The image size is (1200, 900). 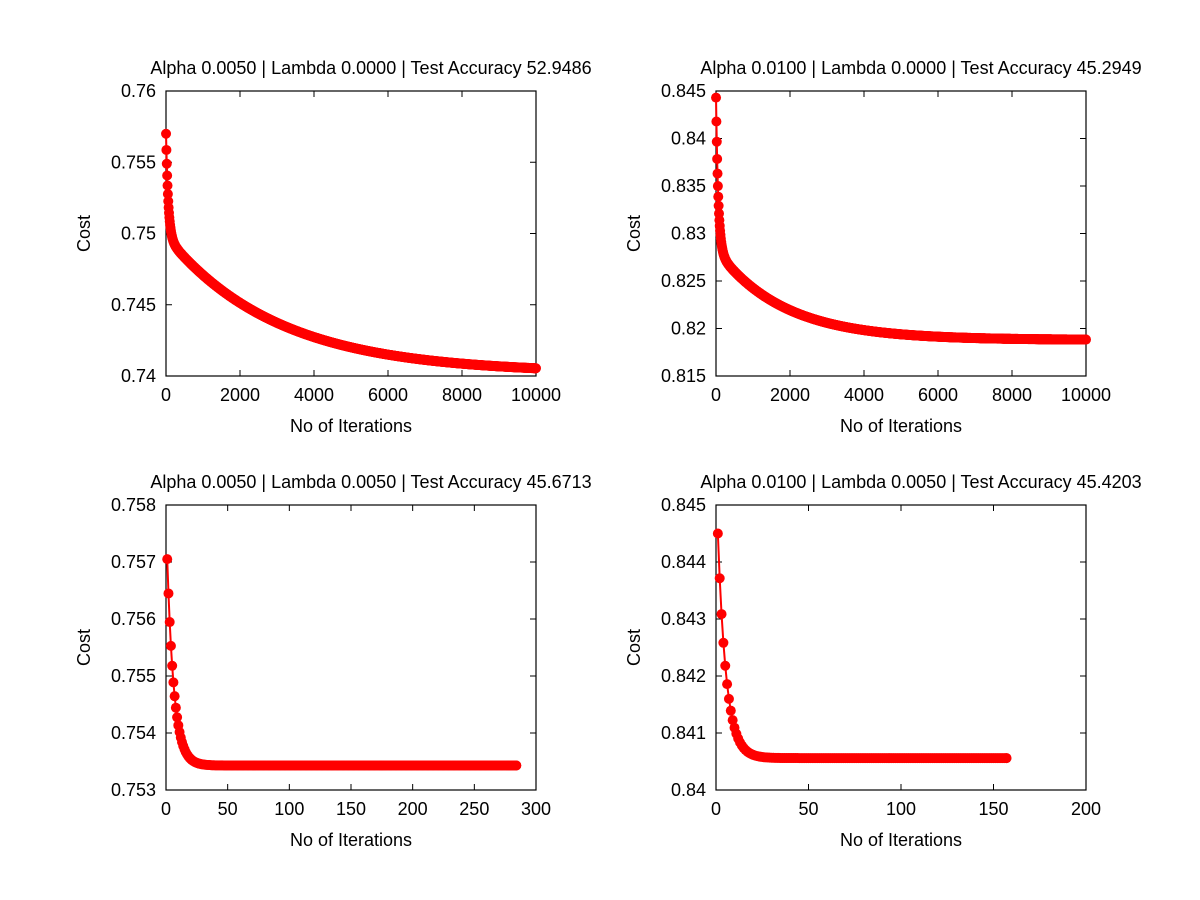 I want to click on y-tick-label: 0.745, so click(x=133, y=305).